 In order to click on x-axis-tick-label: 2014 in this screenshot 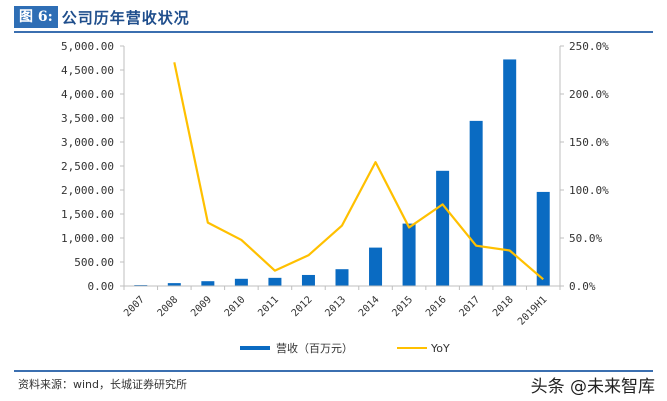, I will do `click(369, 306)`.